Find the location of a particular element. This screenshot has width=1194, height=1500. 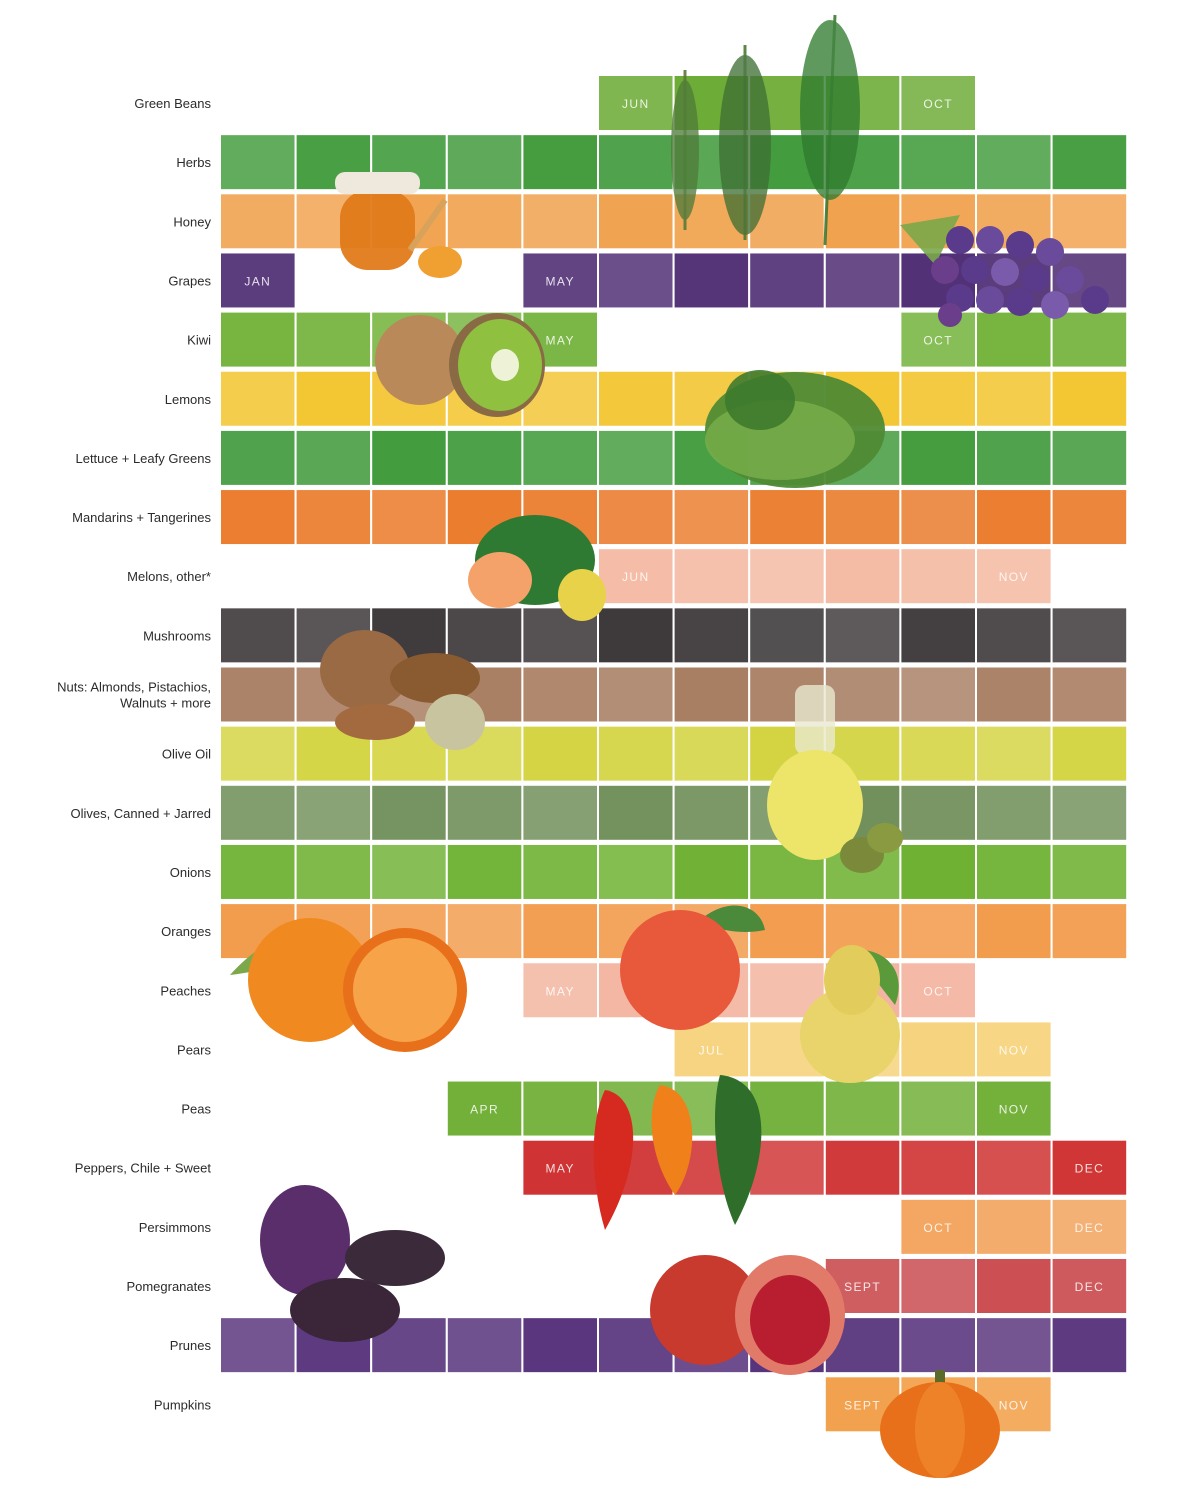

cell-herbs-apr is located at coordinates (484, 162).